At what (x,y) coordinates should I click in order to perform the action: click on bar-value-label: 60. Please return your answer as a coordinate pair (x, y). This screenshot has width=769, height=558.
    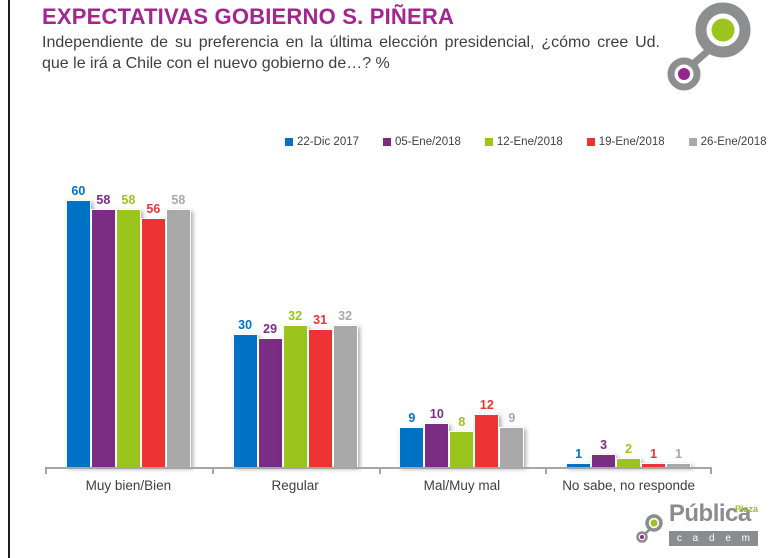
    Looking at the image, I should click on (78, 191).